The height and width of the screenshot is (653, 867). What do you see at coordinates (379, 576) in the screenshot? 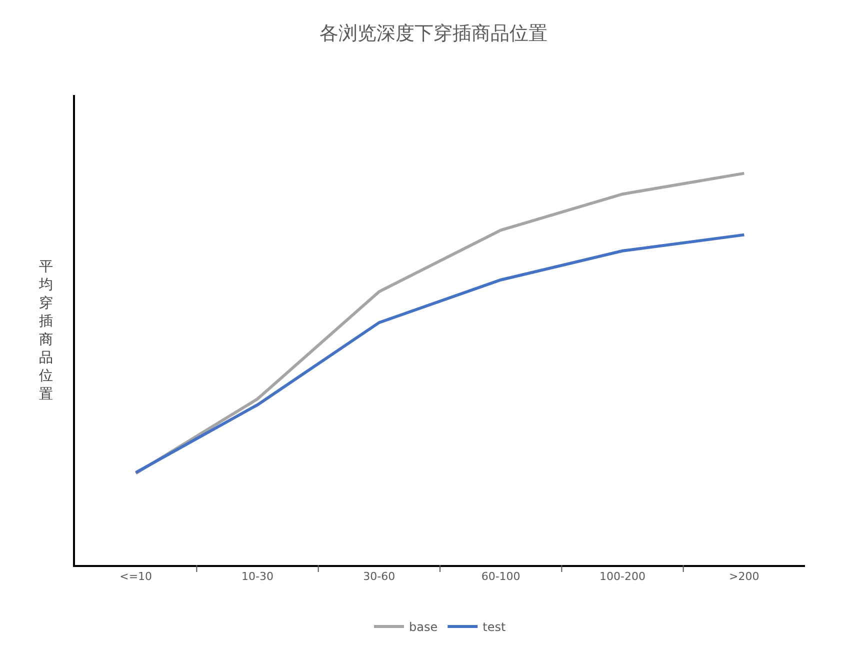
I see `x-tick-label: 30-60` at bounding box center [379, 576].